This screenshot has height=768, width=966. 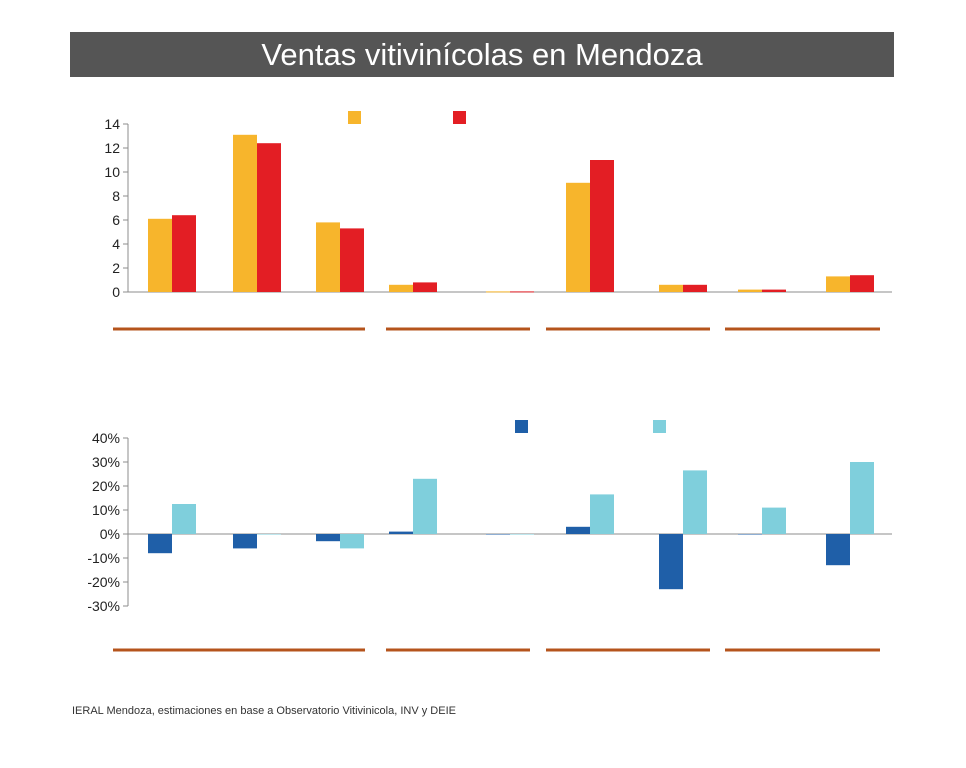 I want to click on page-title: Ventas vitivinícolas en Mendoza, so click(x=482, y=54).